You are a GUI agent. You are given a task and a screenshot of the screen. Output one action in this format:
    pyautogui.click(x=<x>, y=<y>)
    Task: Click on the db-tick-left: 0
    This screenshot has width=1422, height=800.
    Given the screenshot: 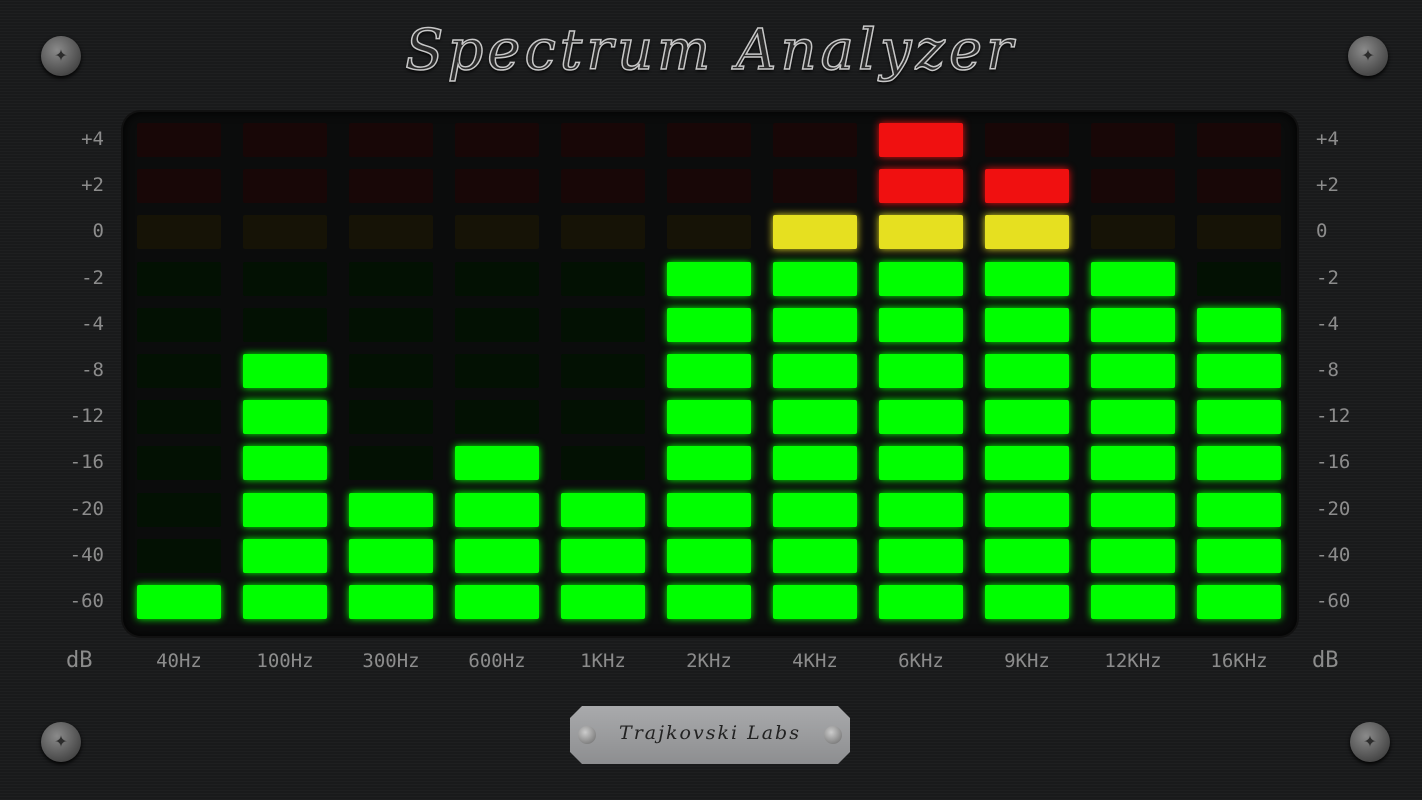 What is the action you would take?
    pyautogui.click(x=98, y=231)
    